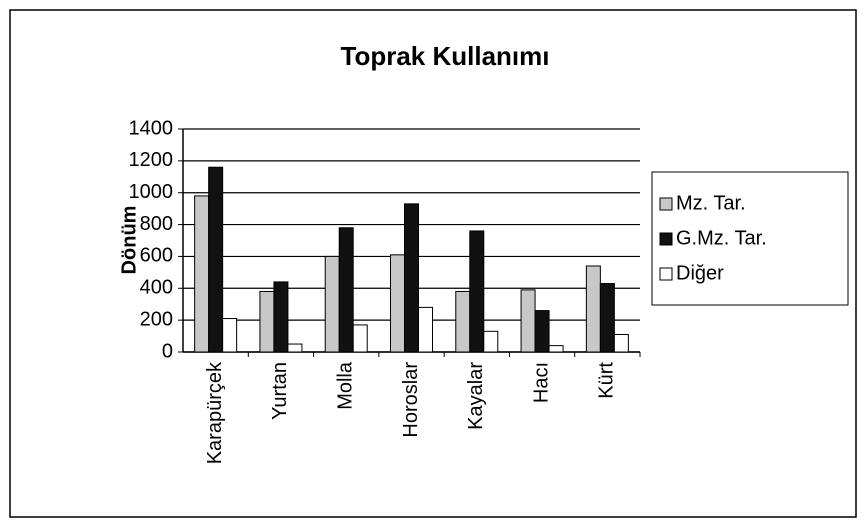 The width and height of the screenshot is (867, 529). Describe the element at coordinates (411, 400) in the screenshot. I see `x-tick-label: Horoslar` at that location.